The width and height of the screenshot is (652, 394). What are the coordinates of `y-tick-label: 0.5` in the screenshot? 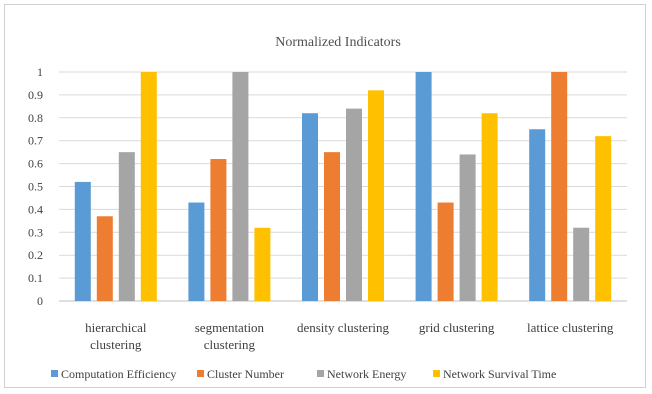 It's located at (35, 187).